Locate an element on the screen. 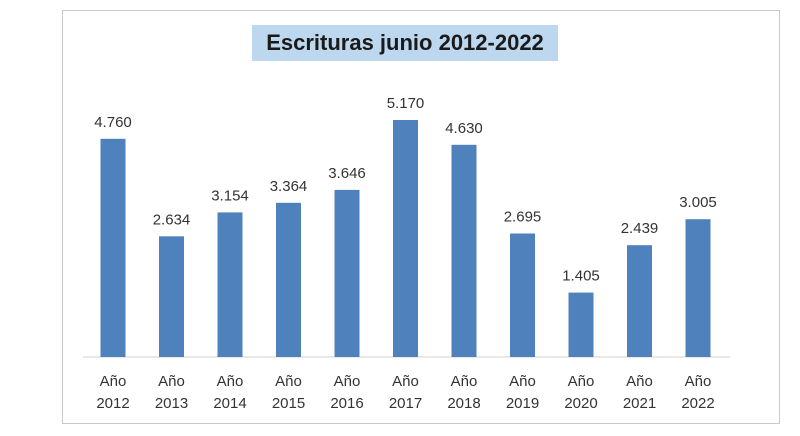 This screenshot has height=436, width=800. tick-label-year: 2018 is located at coordinates (463, 403).